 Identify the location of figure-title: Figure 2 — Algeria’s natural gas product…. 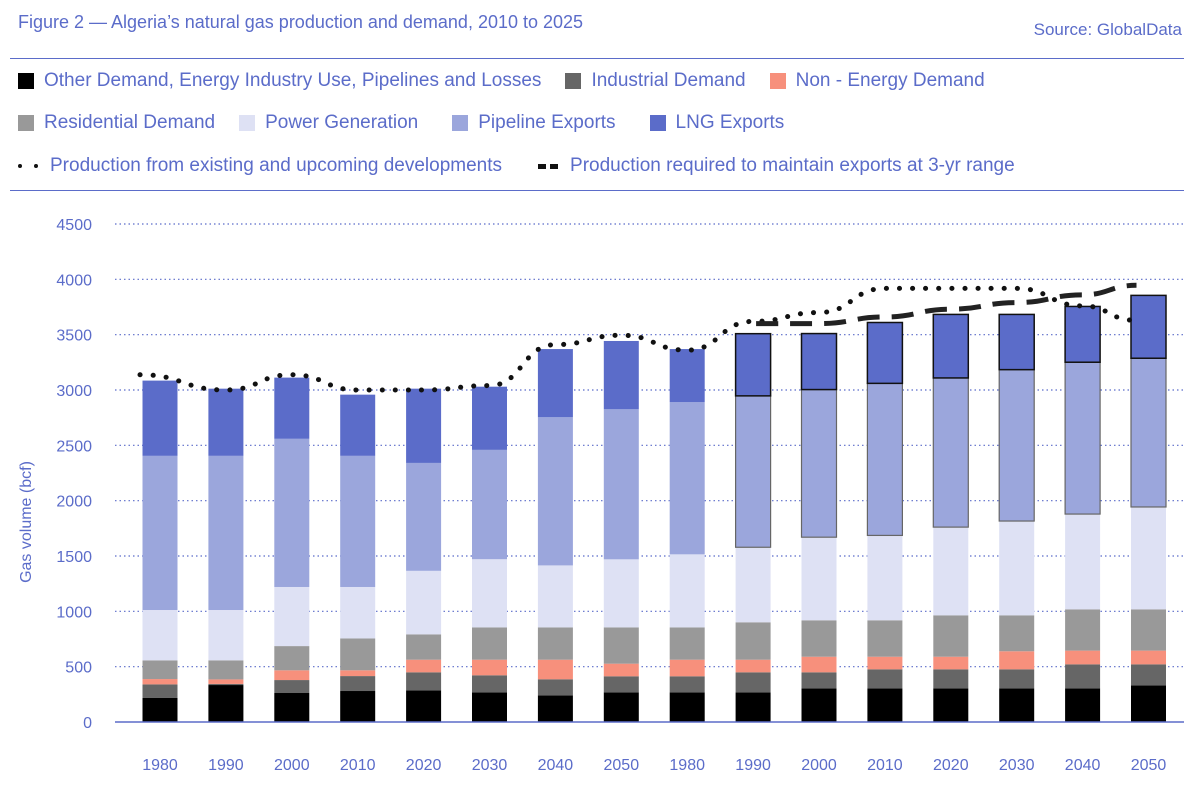
(301, 22).